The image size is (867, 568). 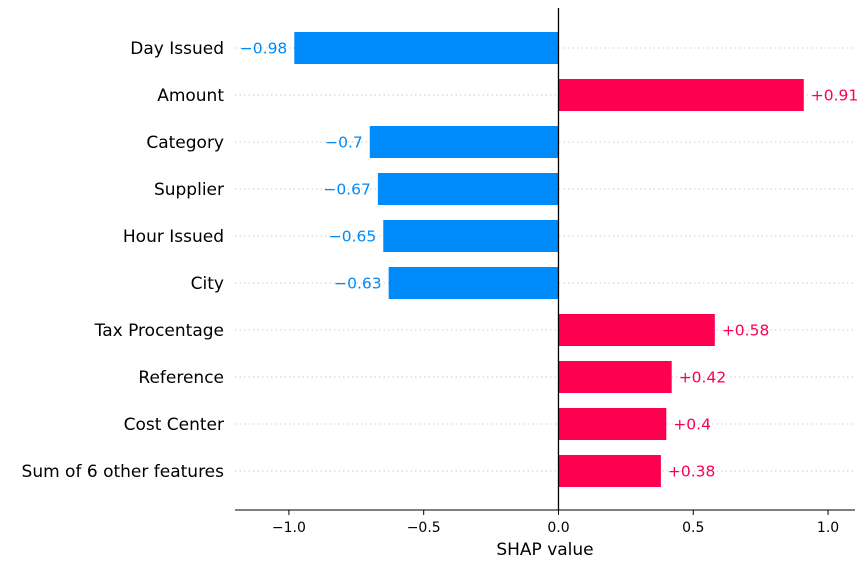 What do you see at coordinates (174, 425) in the screenshot?
I see `feature-label: Cost Center` at bounding box center [174, 425].